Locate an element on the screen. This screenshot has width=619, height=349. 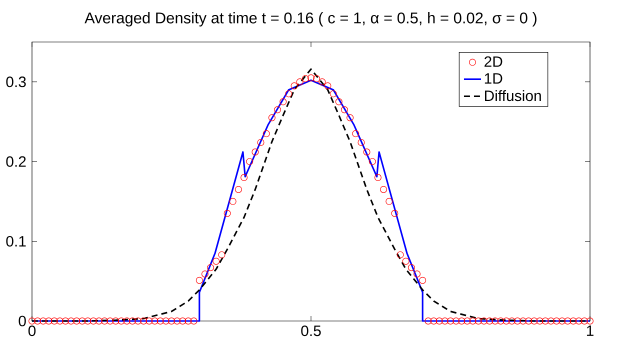
y-tick-label: 0.1 is located at coordinates (16, 241).